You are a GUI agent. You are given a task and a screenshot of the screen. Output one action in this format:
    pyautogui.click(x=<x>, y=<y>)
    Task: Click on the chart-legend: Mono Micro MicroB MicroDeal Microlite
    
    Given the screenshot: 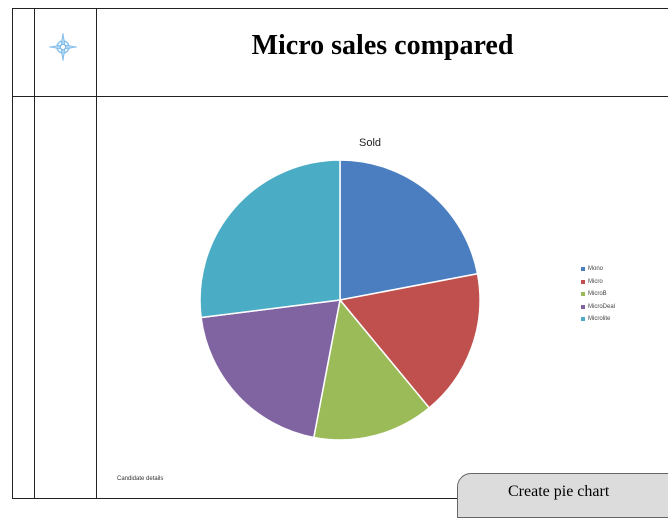 What is the action you would take?
    pyautogui.click(x=598, y=294)
    